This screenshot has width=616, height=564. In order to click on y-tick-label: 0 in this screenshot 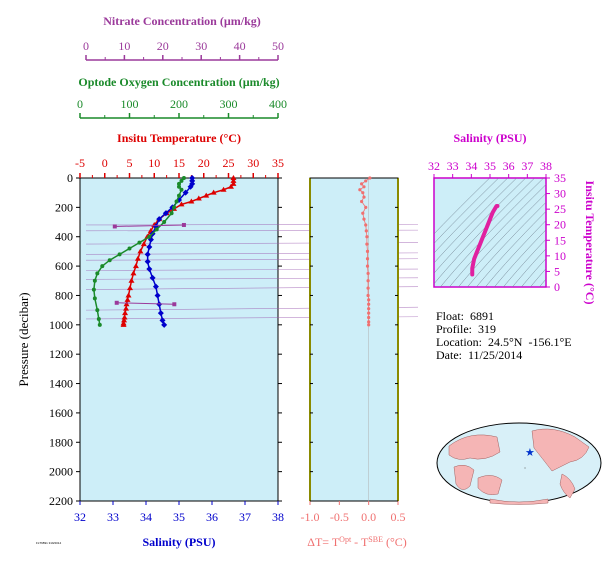, I will do `click(70, 178)`.